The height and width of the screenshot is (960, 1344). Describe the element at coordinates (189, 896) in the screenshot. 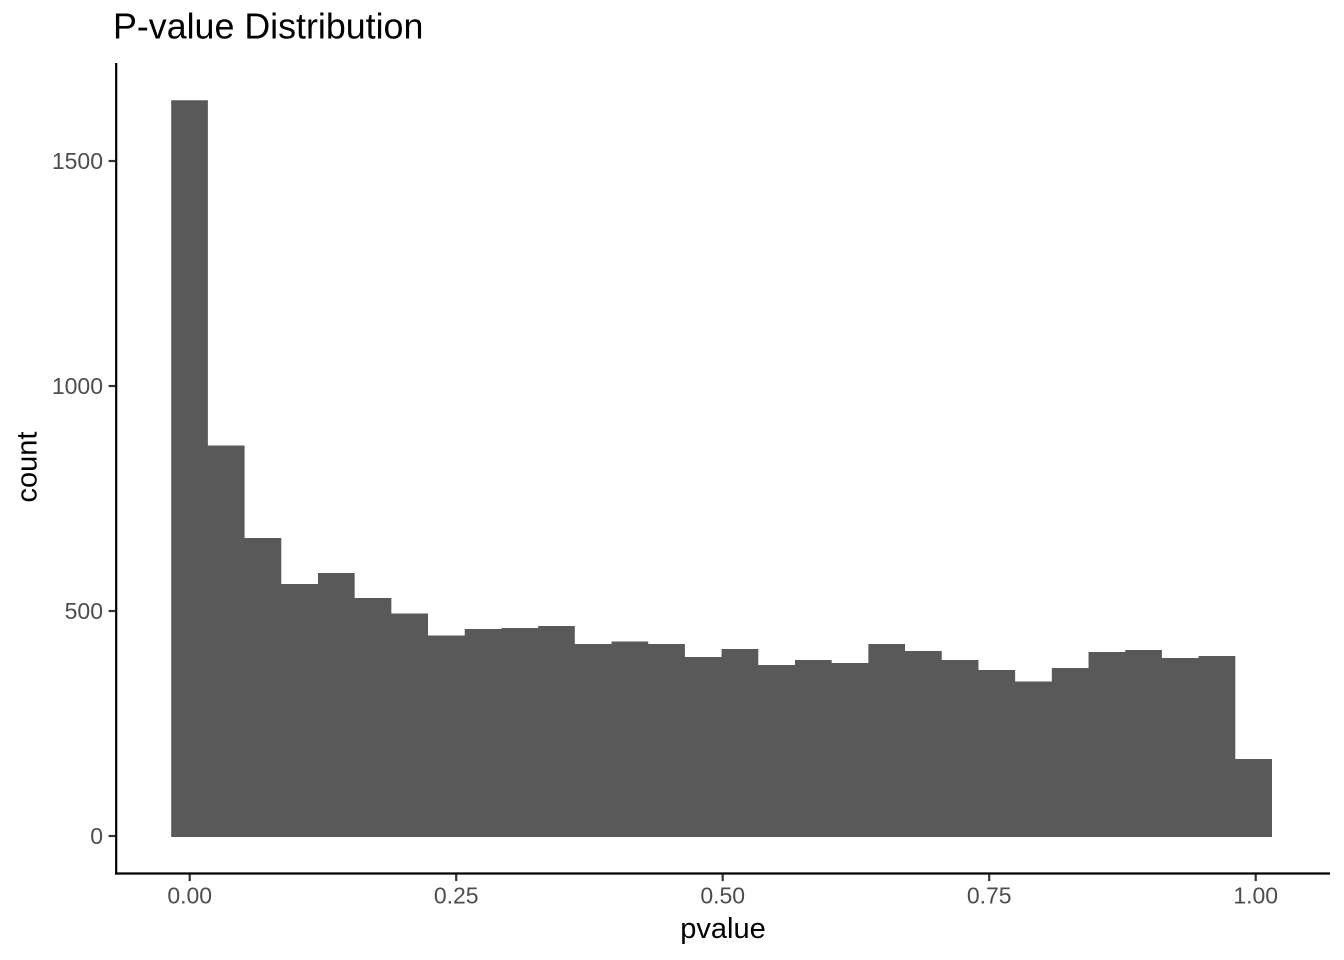

I see `svg-text: 0.00` at that location.